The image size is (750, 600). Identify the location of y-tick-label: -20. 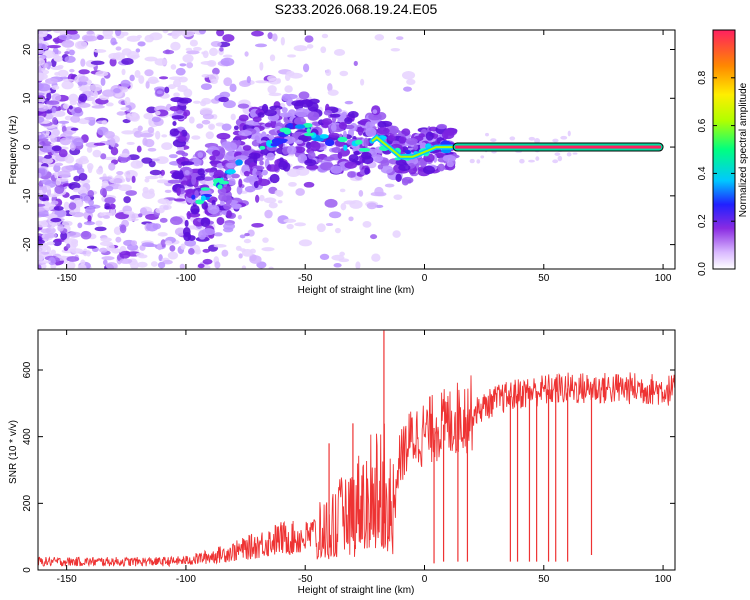
(27, 244).